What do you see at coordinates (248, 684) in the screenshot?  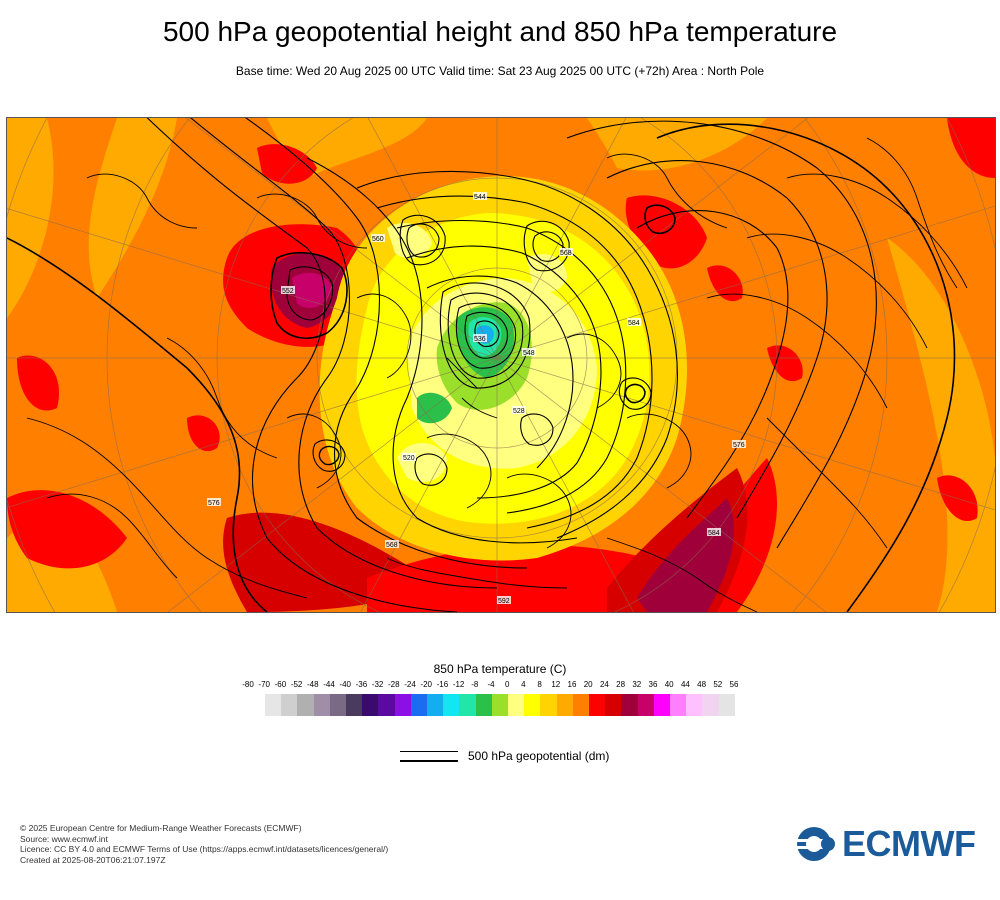 I see `colorbar-tick-label: -80` at bounding box center [248, 684].